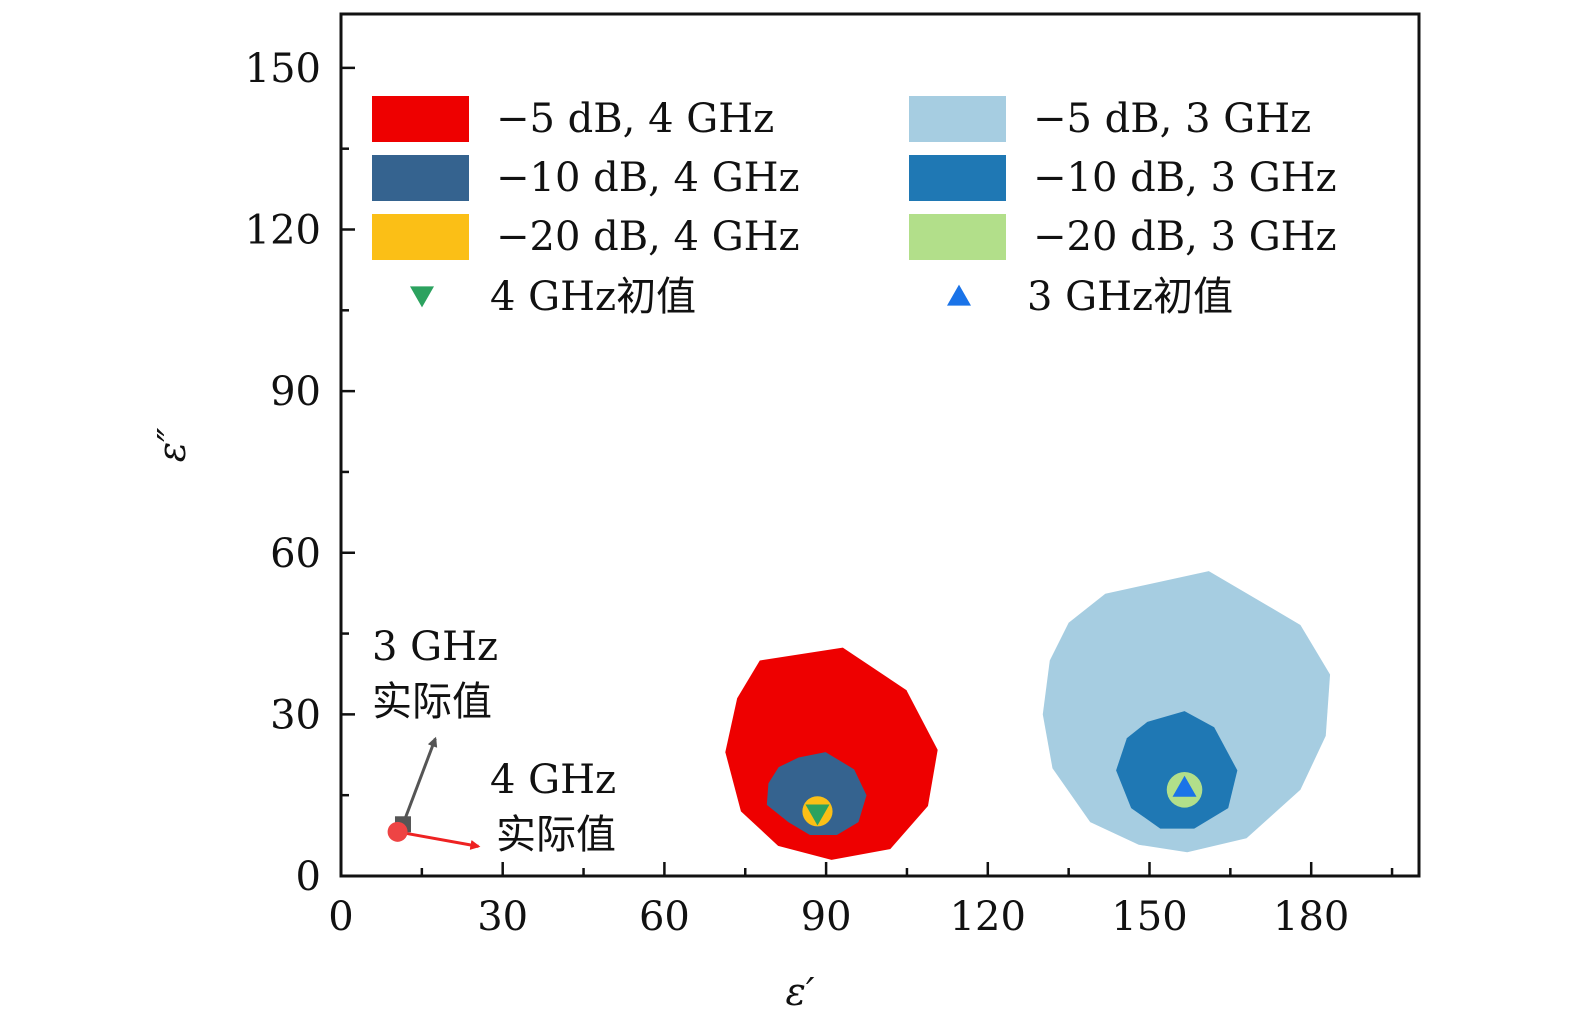 Image resolution: width=1575 pixels, height=1033 pixels. What do you see at coordinates (826, 917) in the screenshot?
I see `x-tick-label: 90` at bounding box center [826, 917].